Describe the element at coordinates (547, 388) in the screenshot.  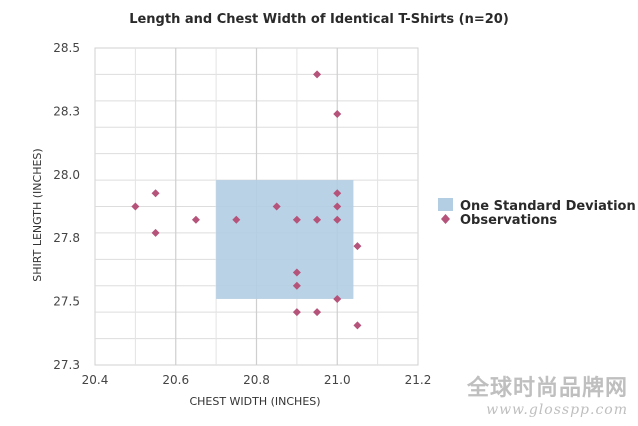
I see `watermark-line-1: 全球时尚品牌网` at that location.